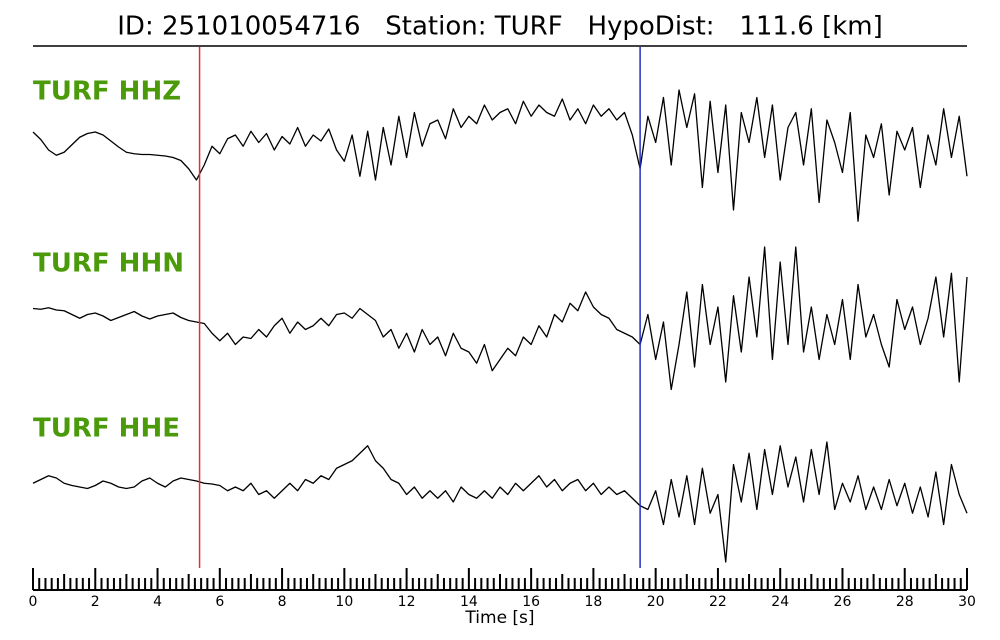 The width and height of the screenshot is (1000, 640). I want to click on x-tick-label: 2, so click(95, 602).